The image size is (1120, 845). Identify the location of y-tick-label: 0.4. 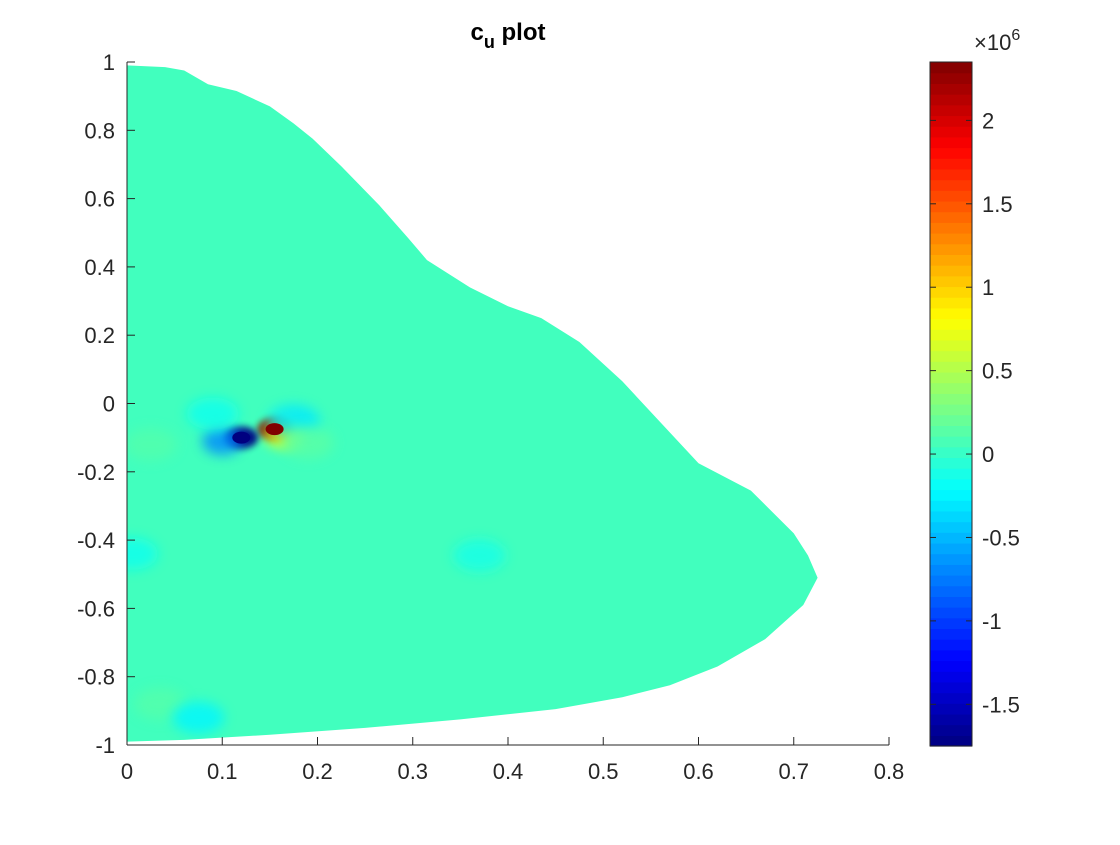
(99, 267).